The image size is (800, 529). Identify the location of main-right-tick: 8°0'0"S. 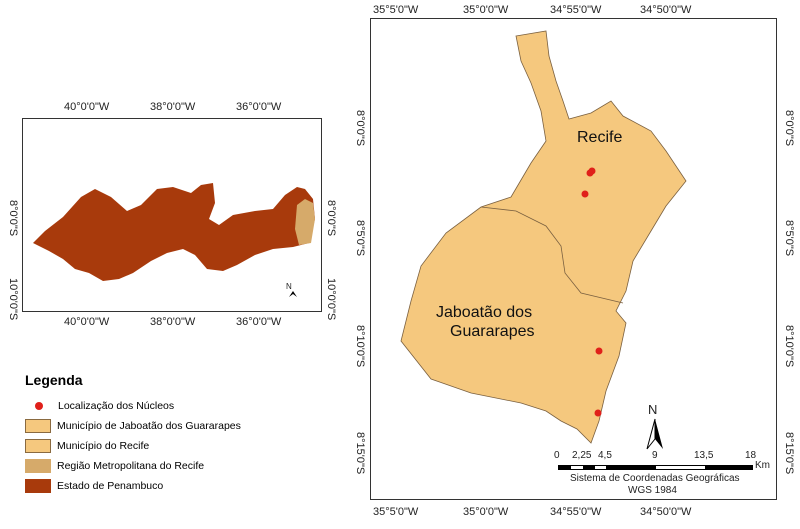
(789, 128).